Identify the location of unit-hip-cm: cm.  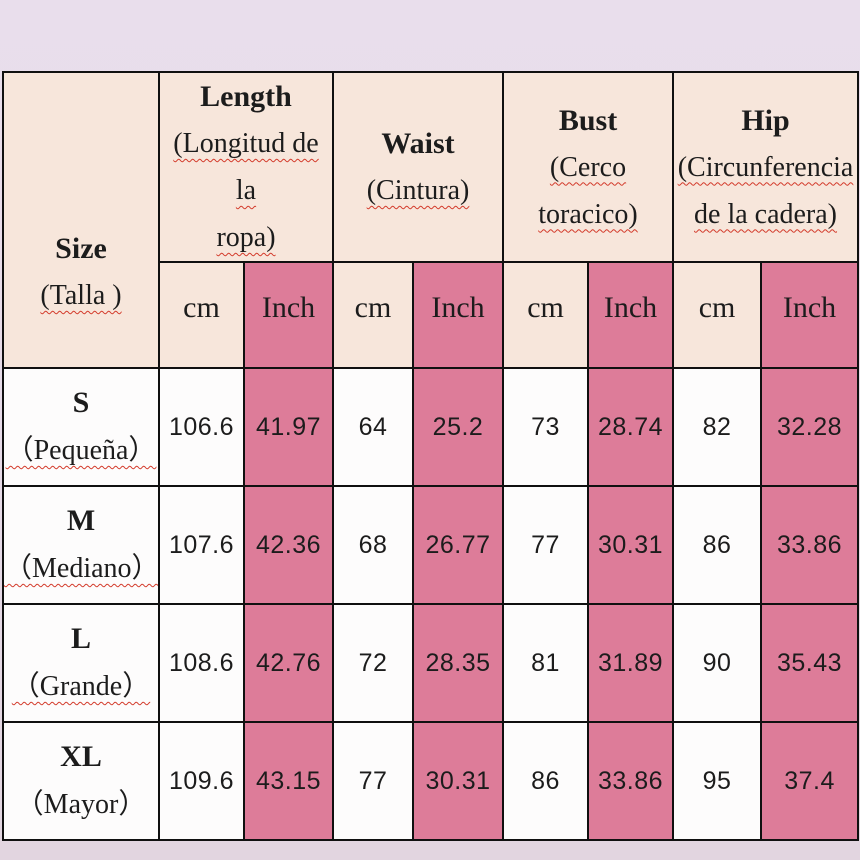
(717, 315).